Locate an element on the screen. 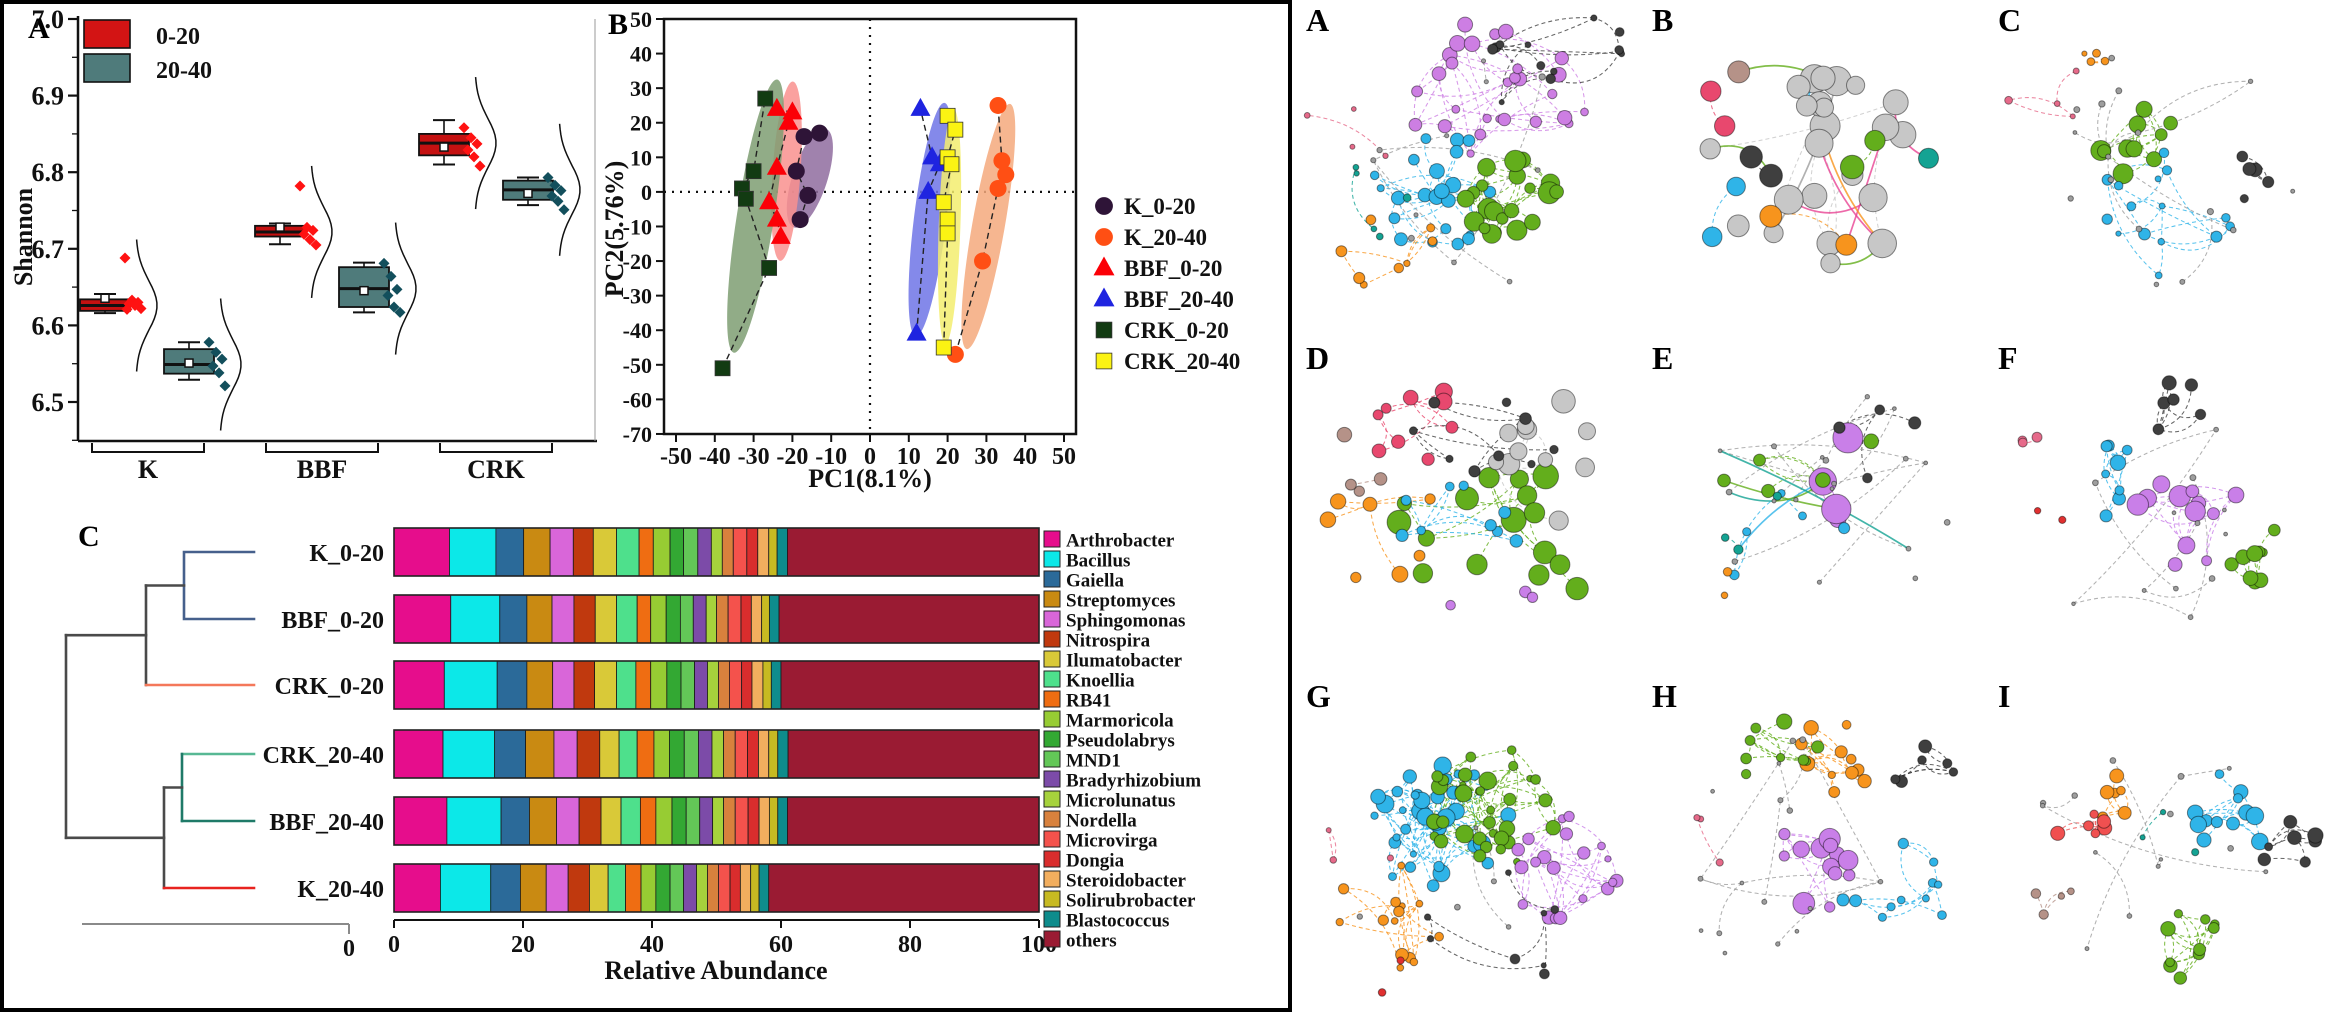  panel-a-boxplot: 6.5 6.6 6.7 6.8 6.9 7.0 0-20 20-40 K BBF CRK is located at coordinates (314, 244).